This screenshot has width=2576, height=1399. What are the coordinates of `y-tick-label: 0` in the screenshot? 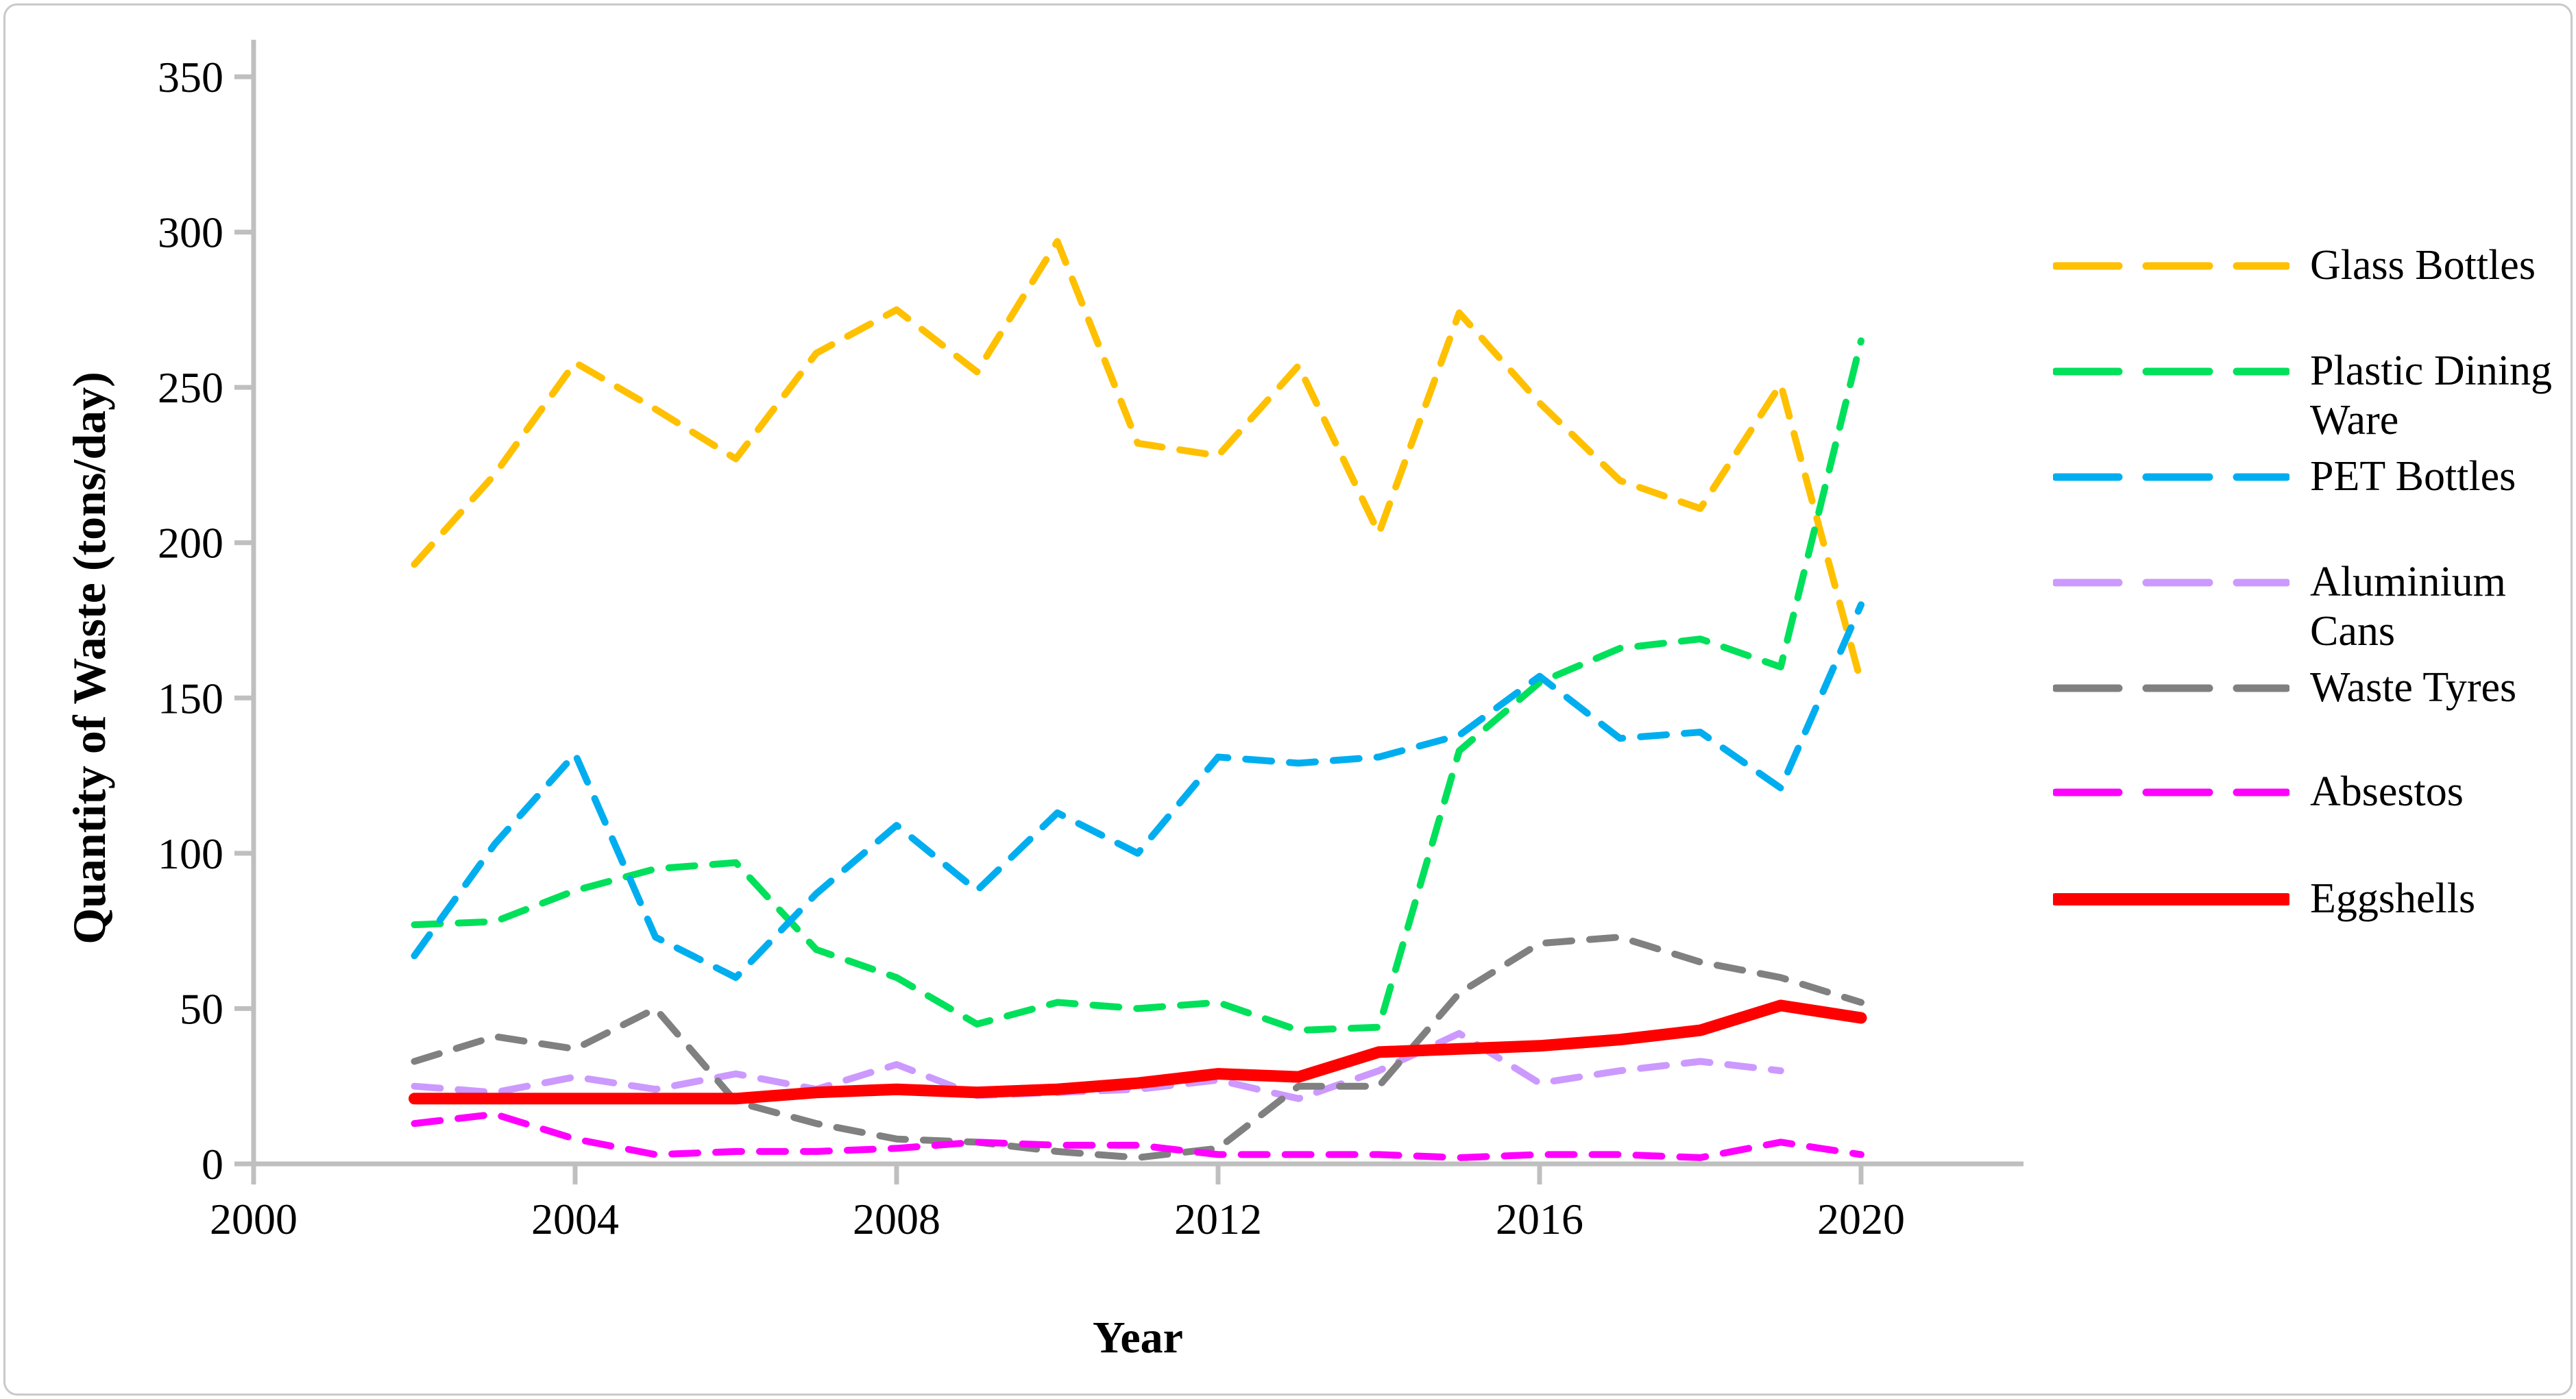 It's located at (212, 1164).